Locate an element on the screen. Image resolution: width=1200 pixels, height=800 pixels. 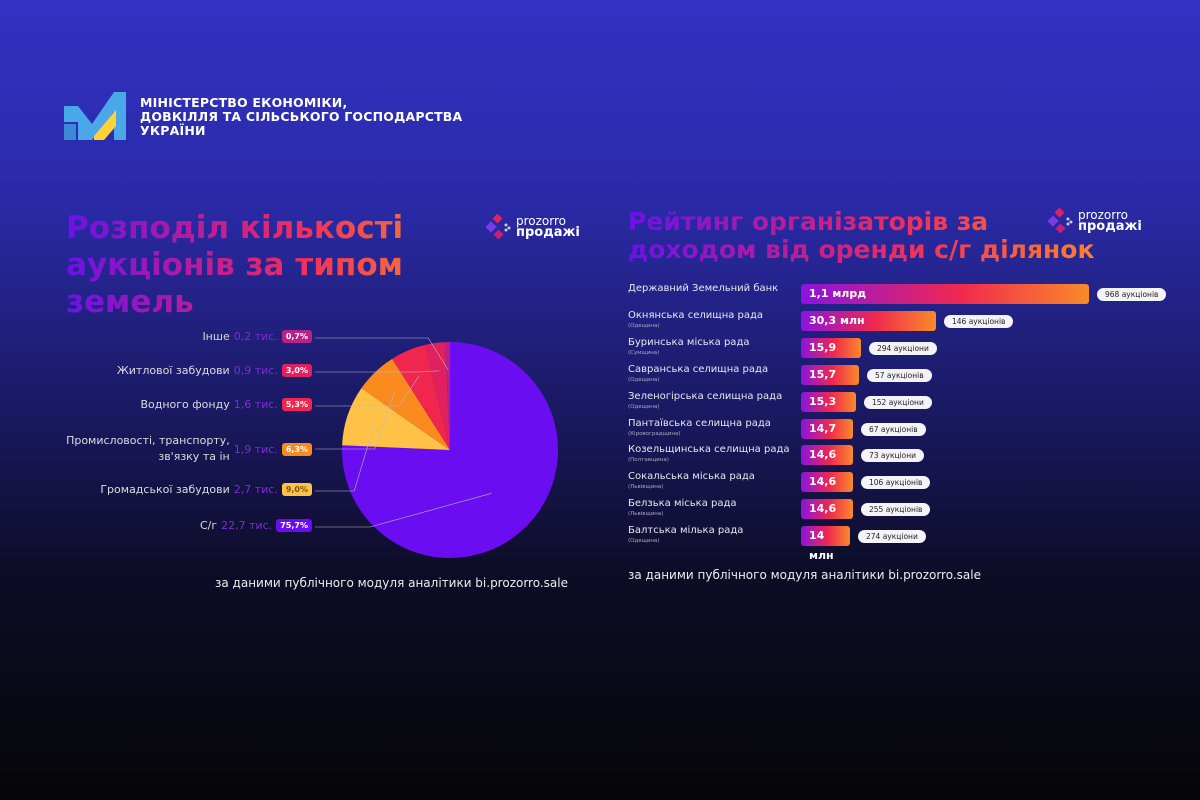
pie-label-name: Інше is located at coordinates (216, 336).